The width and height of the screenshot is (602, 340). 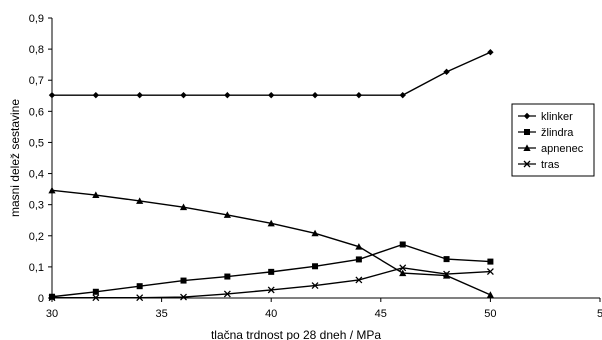 I want to click on legend-label: tras, so click(x=550, y=165).